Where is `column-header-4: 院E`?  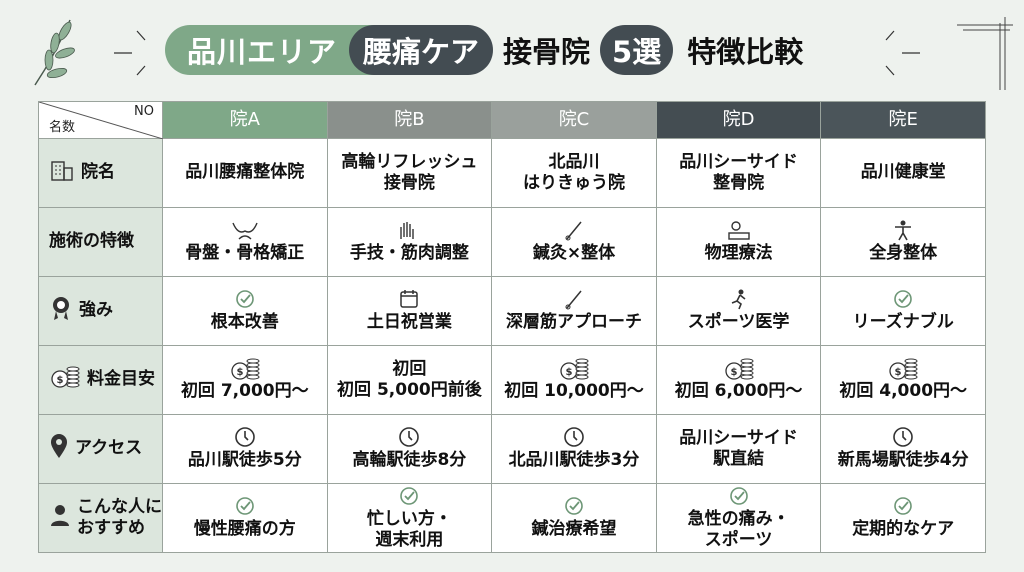
column-header-4: 院E is located at coordinates (903, 120).